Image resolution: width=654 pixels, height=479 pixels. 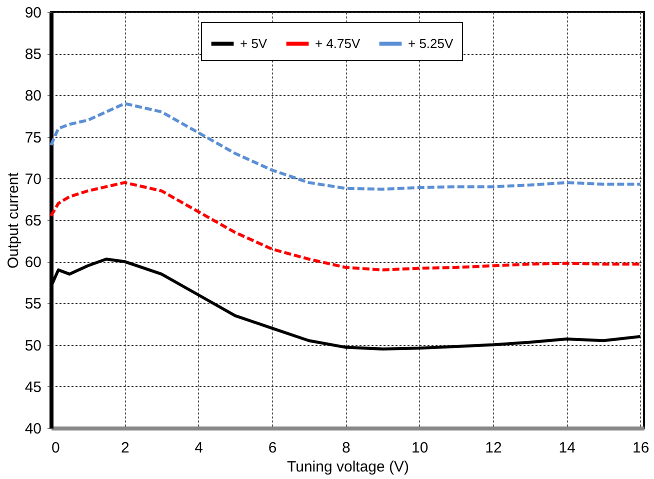 What do you see at coordinates (348, 467) in the screenshot?
I see `x-axis-title: Tuning voltage (V)` at bounding box center [348, 467].